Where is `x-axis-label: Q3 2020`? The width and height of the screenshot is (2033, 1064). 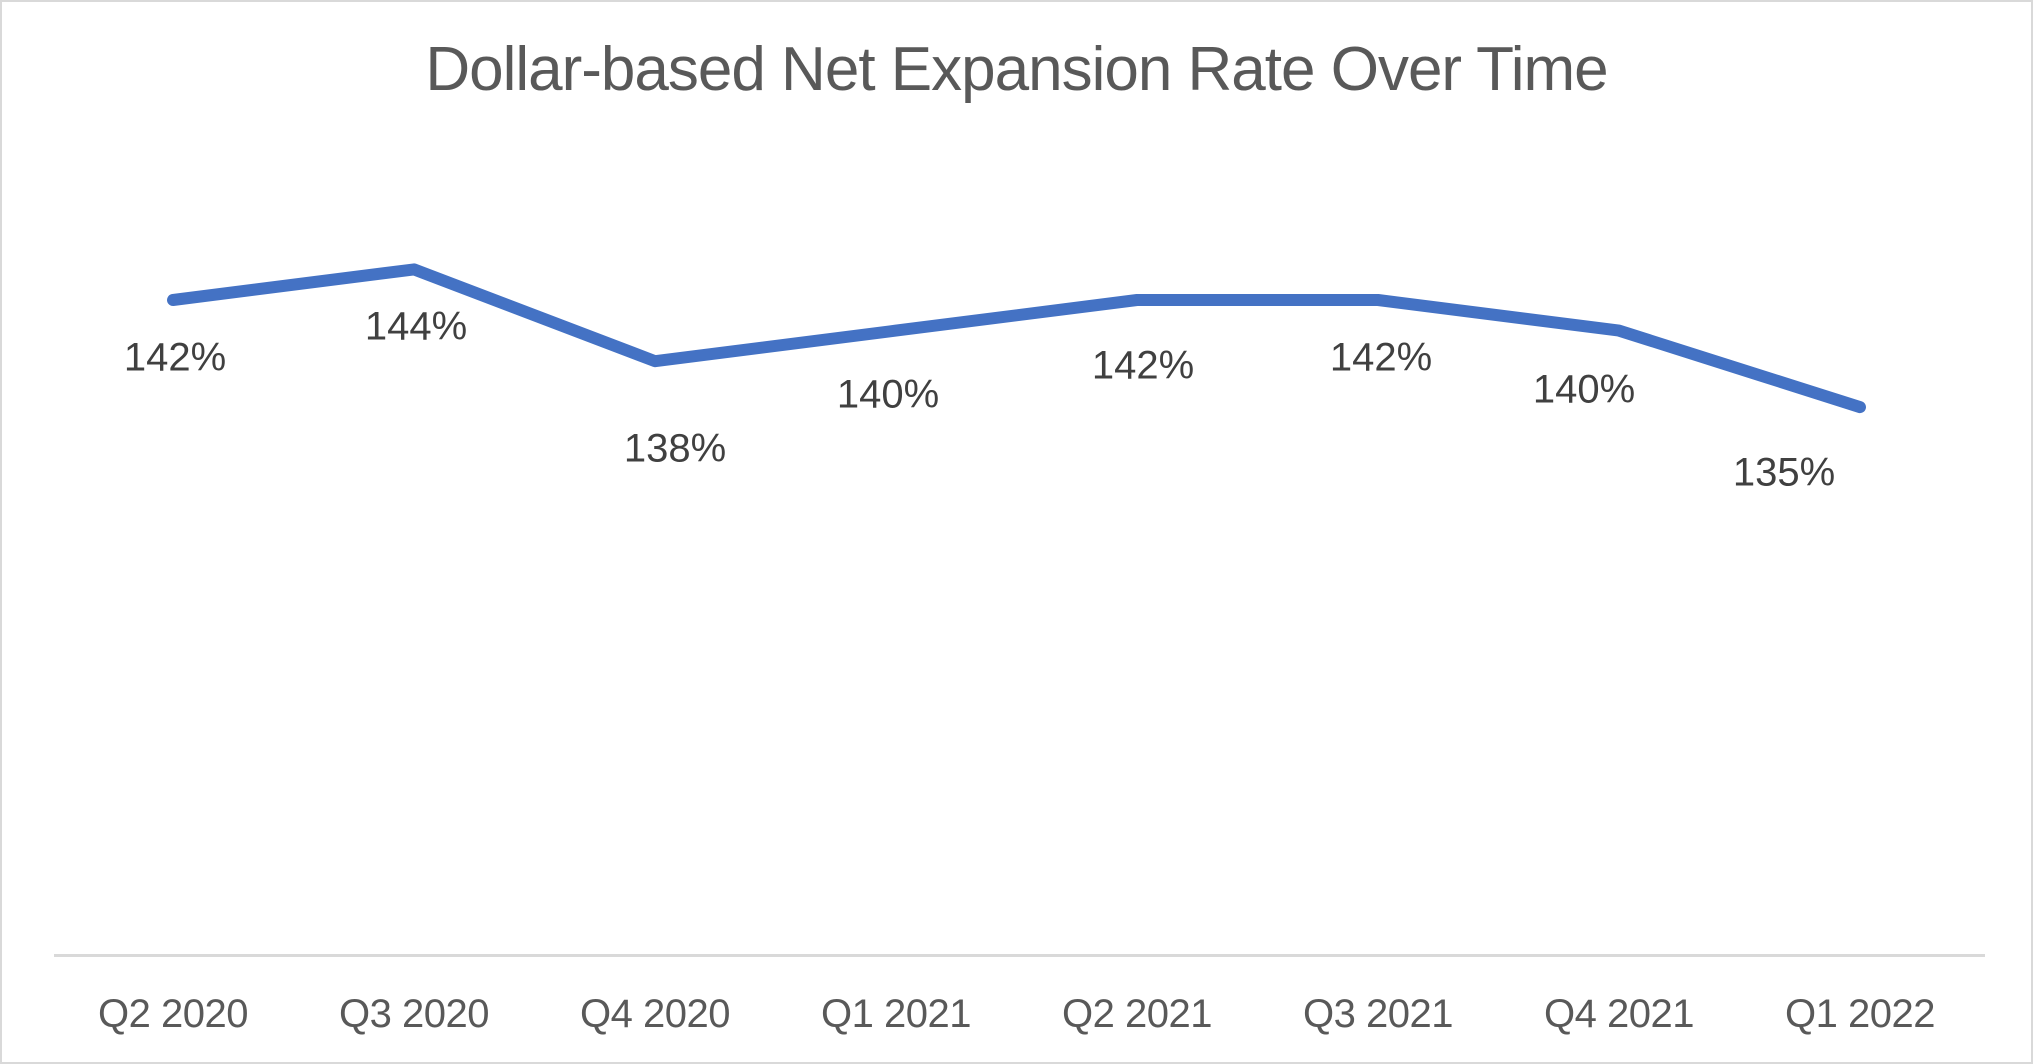
x-axis-label: Q3 2020 is located at coordinates (414, 1014).